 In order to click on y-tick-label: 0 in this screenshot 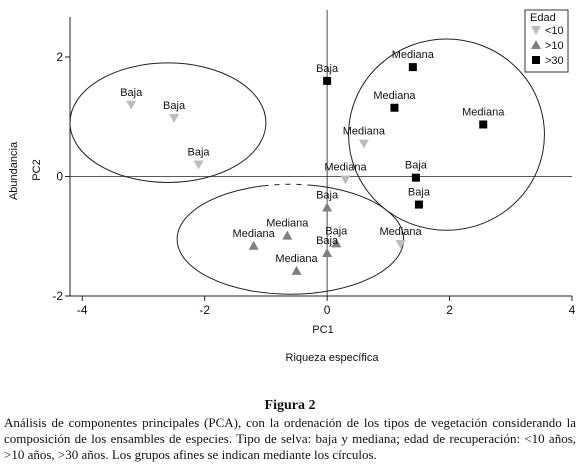, I will do `click(59, 176)`.